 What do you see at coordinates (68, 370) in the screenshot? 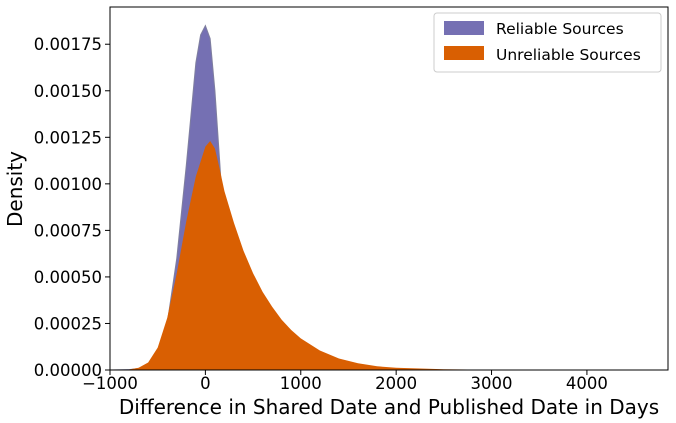
I see `y-tick-label: 0.00000` at bounding box center [68, 370].